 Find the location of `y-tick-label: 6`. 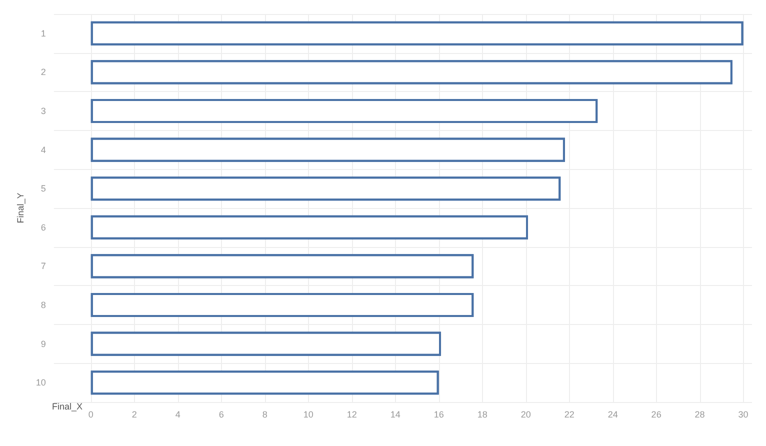

y-tick-label: 6 is located at coordinates (43, 227).